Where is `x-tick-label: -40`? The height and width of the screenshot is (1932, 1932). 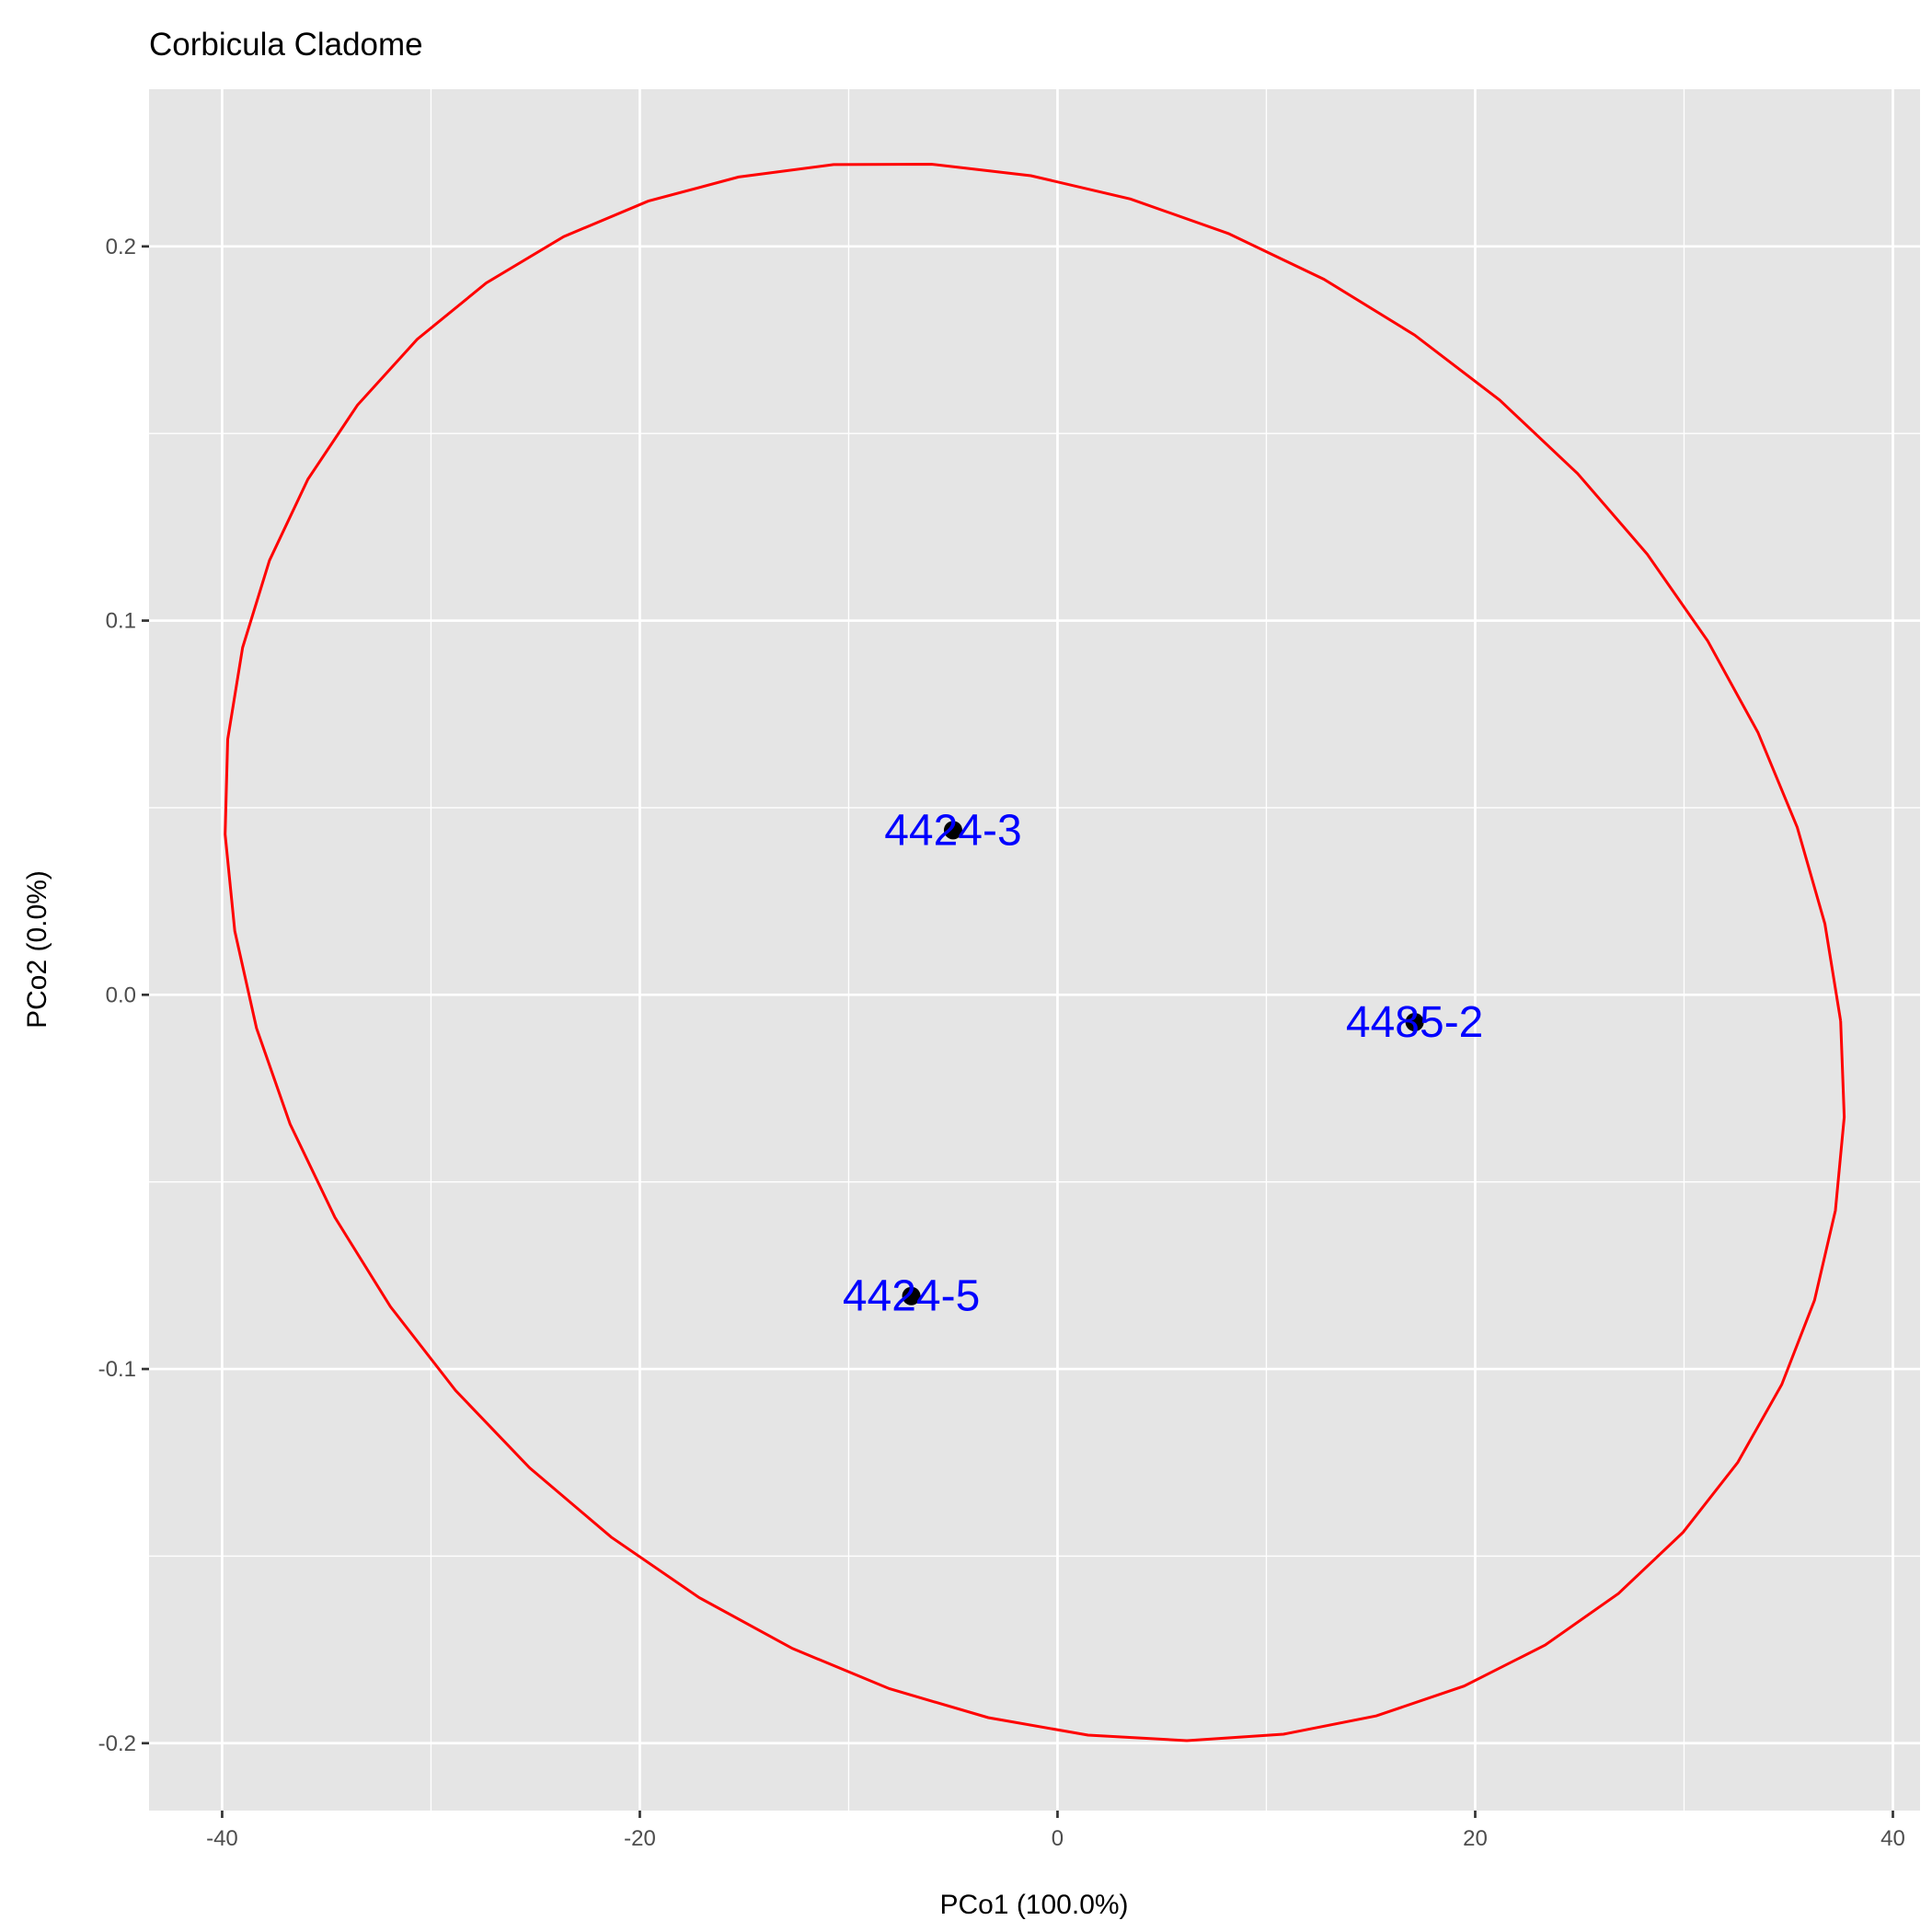
x-tick-label: -40 is located at coordinates (222, 1838).